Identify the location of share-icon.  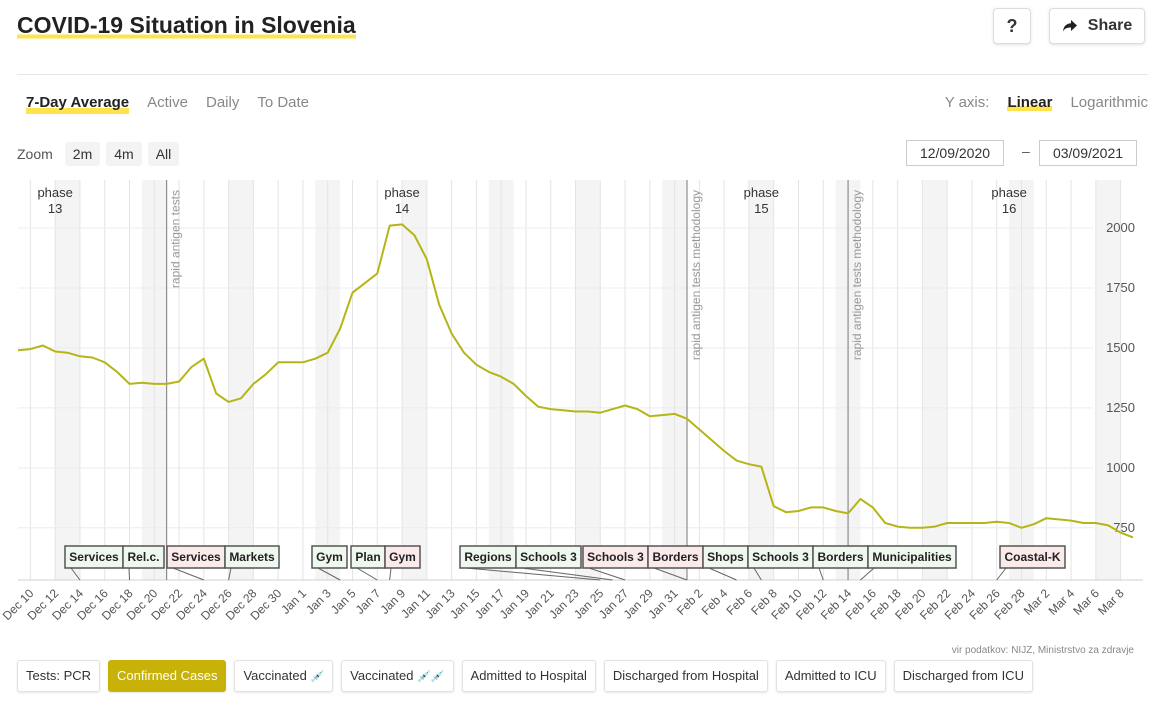
(1069, 26).